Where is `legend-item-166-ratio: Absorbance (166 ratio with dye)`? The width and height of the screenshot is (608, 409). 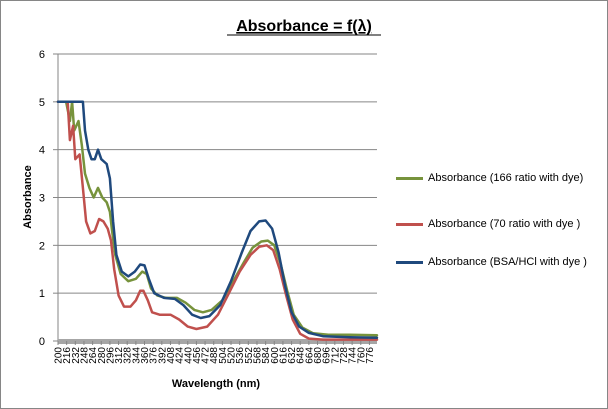
legend-item-166-ratio: Absorbance (166 ratio with dye) is located at coordinates (489, 178).